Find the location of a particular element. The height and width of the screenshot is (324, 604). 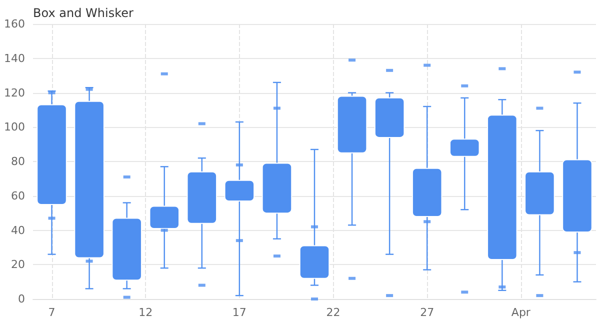

x-tick-label: 12 is located at coordinates (145, 312).